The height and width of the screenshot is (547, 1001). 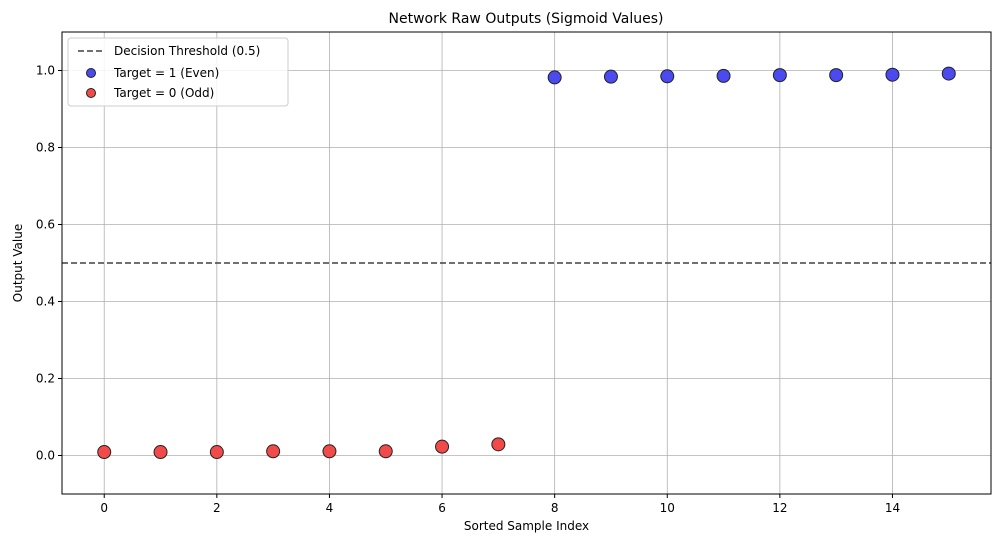 What do you see at coordinates (555, 508) in the screenshot?
I see `x-tick-label: 8` at bounding box center [555, 508].